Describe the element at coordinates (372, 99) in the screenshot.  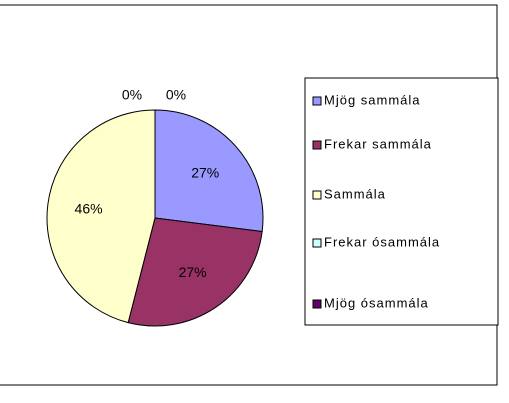
I see `legend-label: Mjög sammála` at that location.